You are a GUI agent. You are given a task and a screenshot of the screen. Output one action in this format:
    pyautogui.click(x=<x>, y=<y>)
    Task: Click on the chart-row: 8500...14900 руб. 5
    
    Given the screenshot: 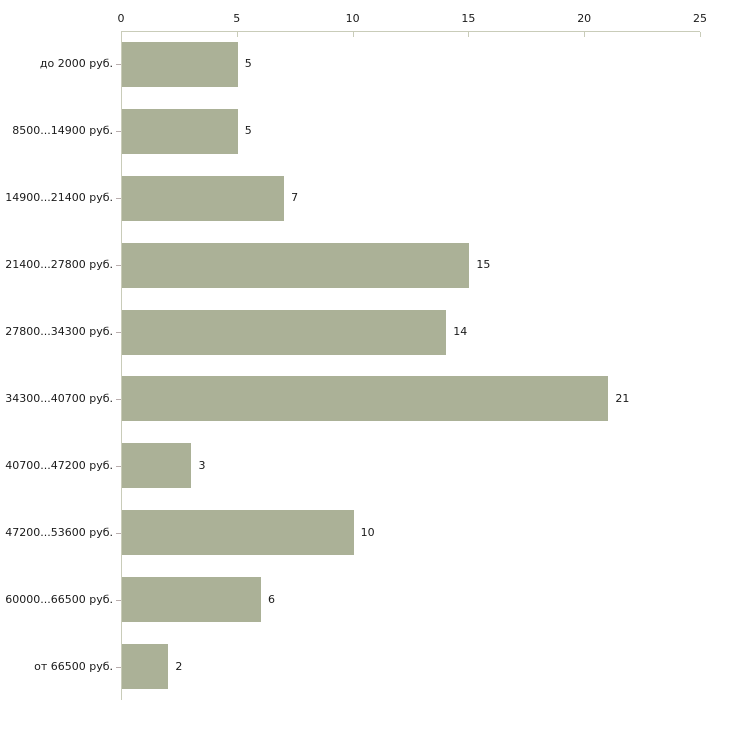 What is the action you would take?
    pyautogui.click(x=356, y=131)
    